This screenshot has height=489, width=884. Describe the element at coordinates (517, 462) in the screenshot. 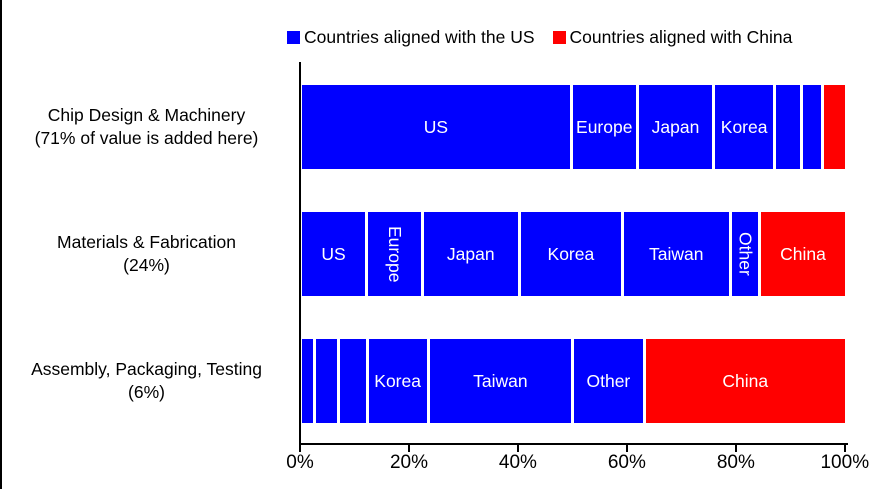

I see `x-axis-tick-label: 40%` at that location.